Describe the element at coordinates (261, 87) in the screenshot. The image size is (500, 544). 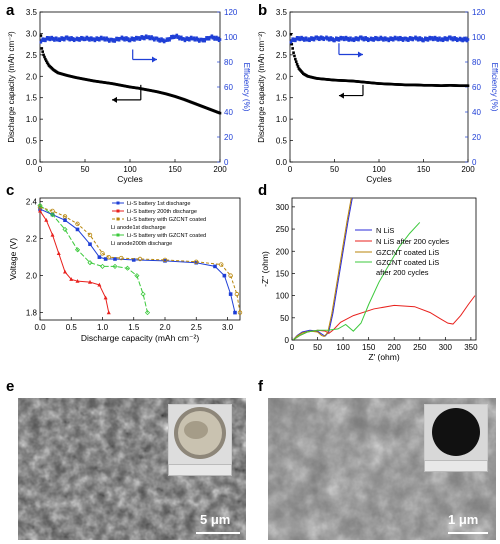
I see `y-axis-label: Discharge capacity (mAh cm⁻²)` at that location.